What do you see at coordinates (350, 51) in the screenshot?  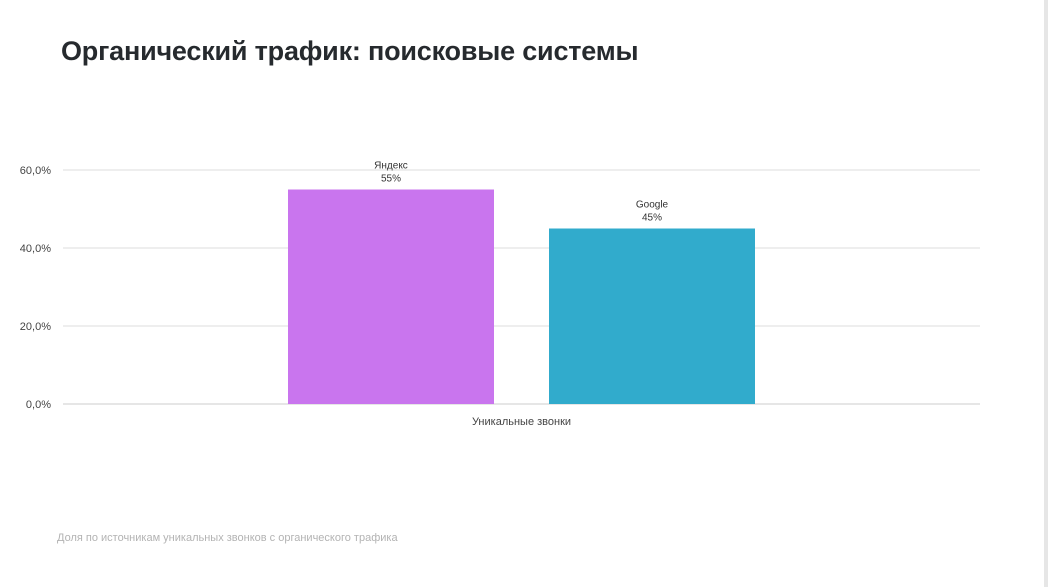 I see `page-title: Органический трафик: поисковые системы` at bounding box center [350, 51].